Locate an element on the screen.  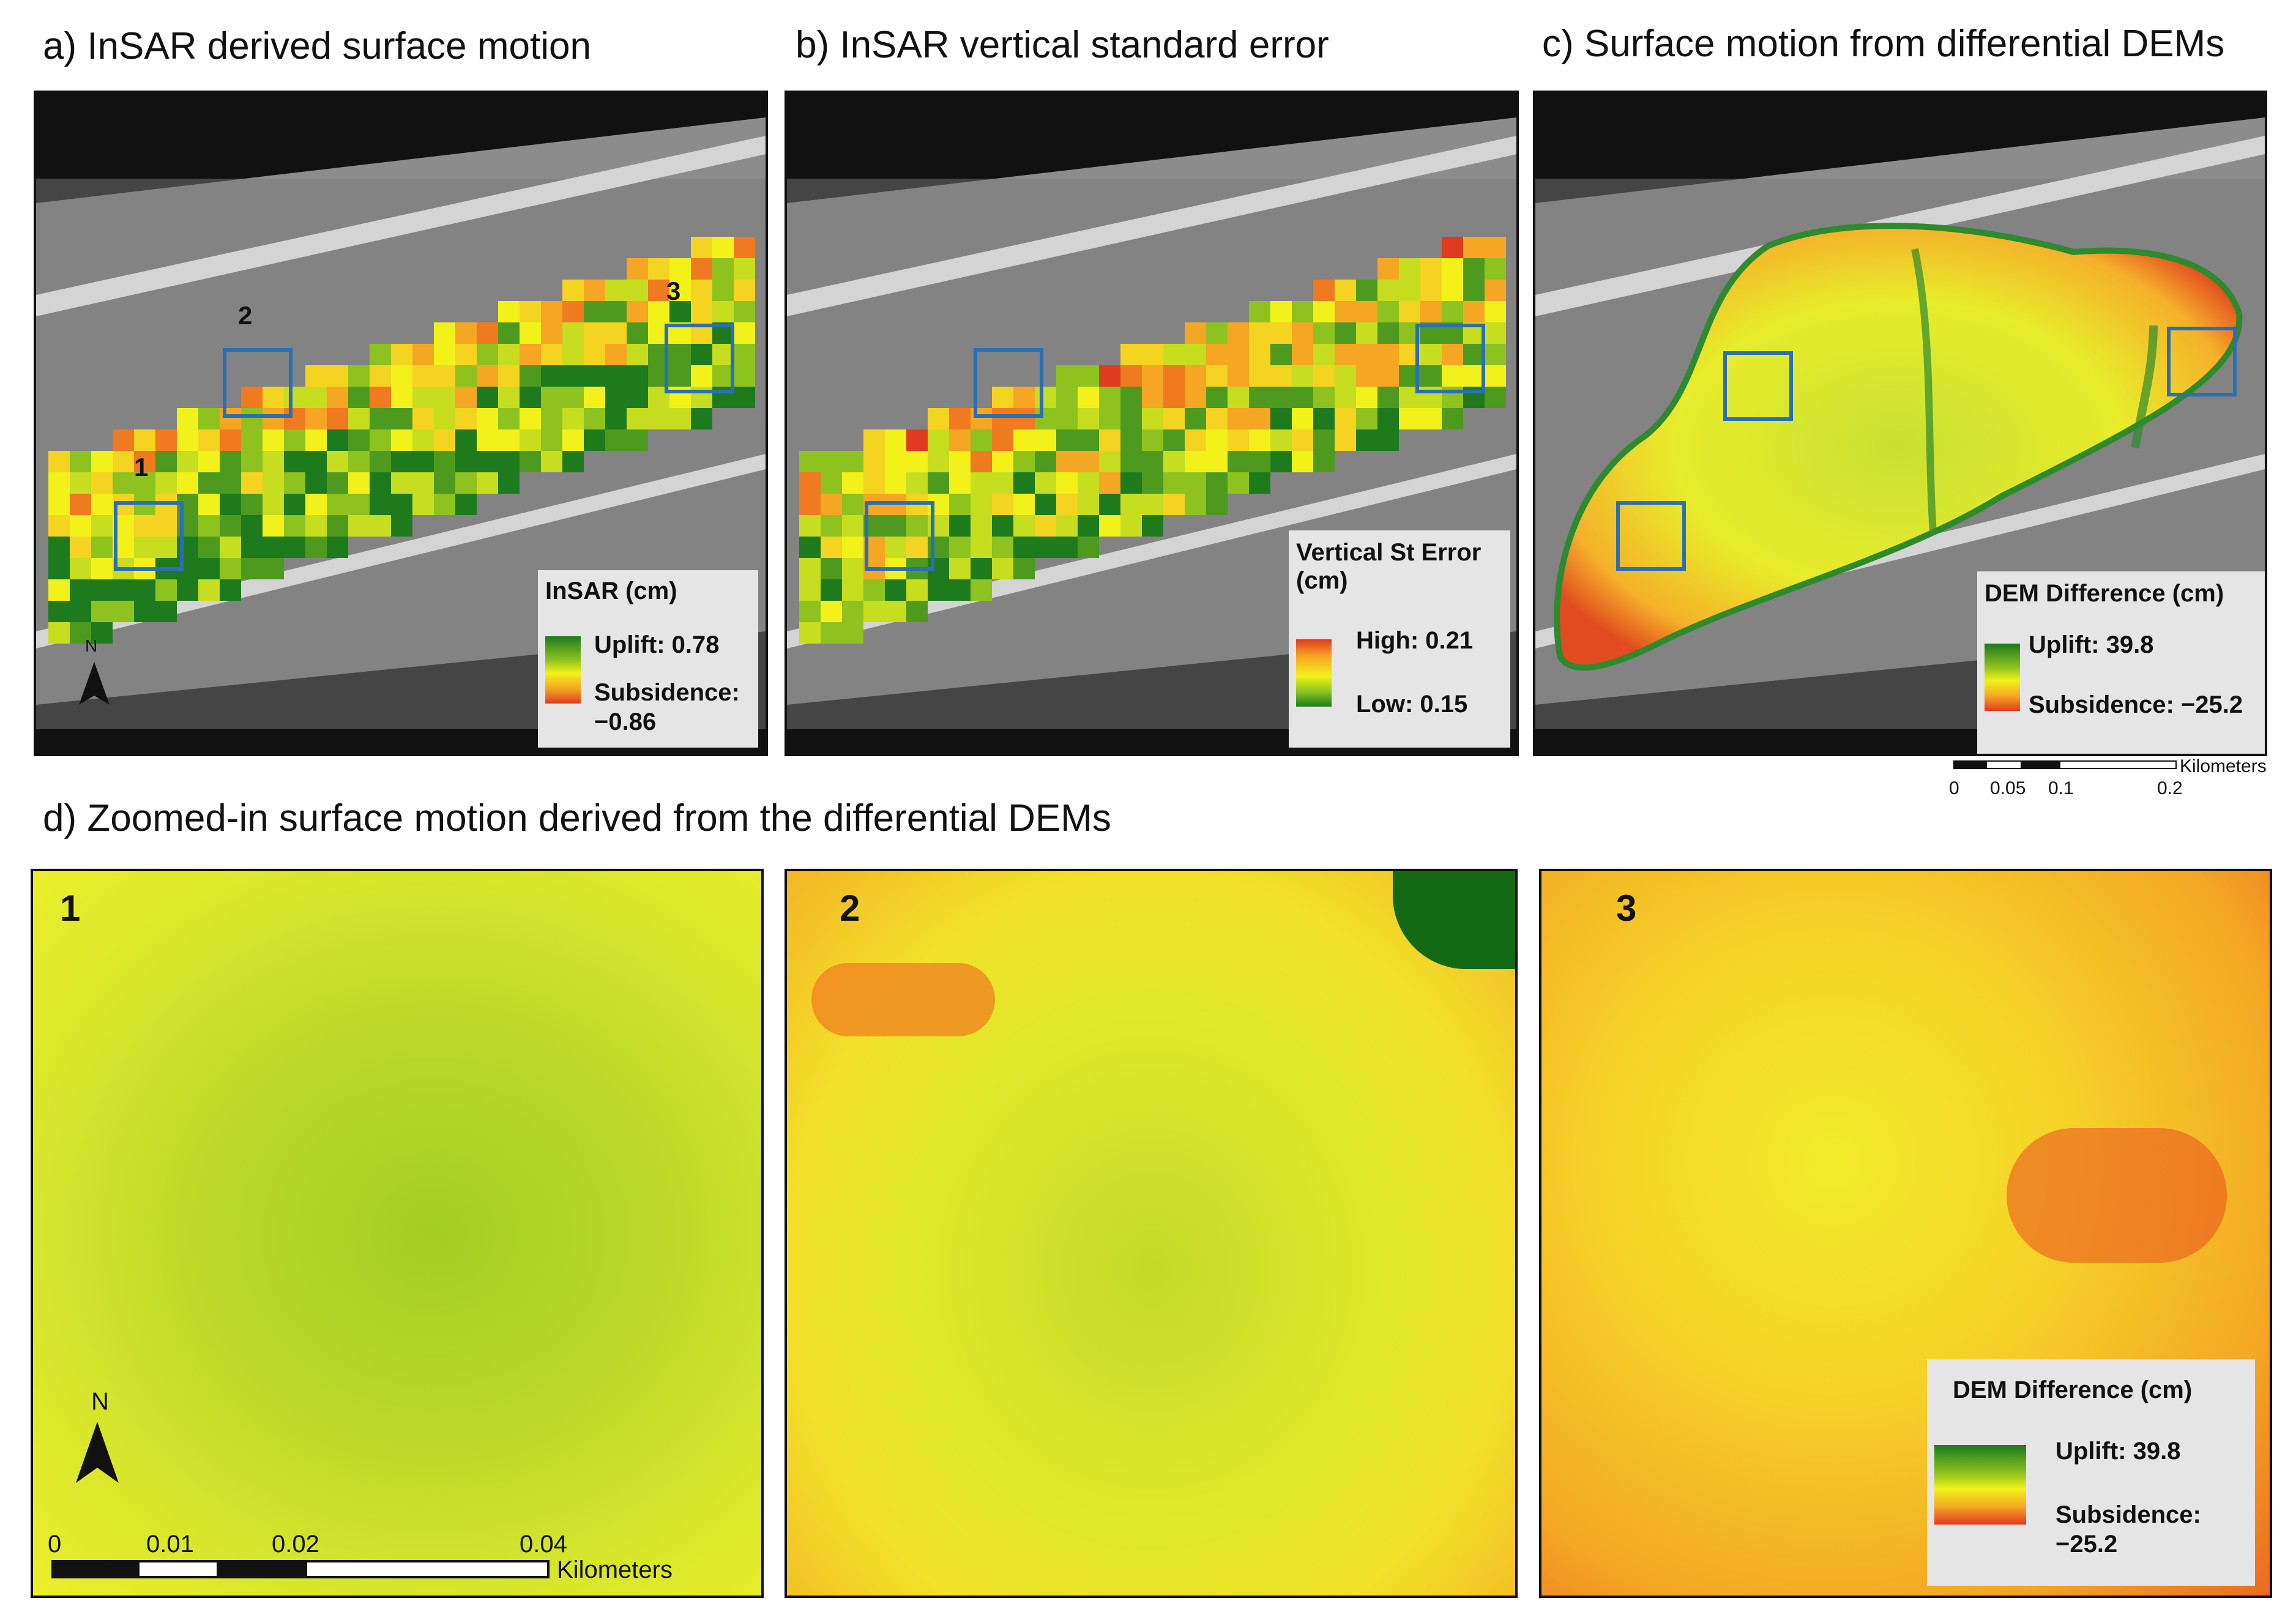
legend-color-ramp is located at coordinates (2002, 677).